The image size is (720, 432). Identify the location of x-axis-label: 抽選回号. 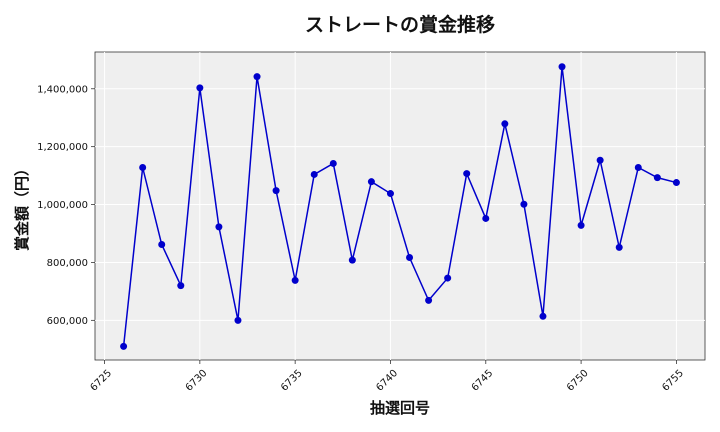
(400, 408).